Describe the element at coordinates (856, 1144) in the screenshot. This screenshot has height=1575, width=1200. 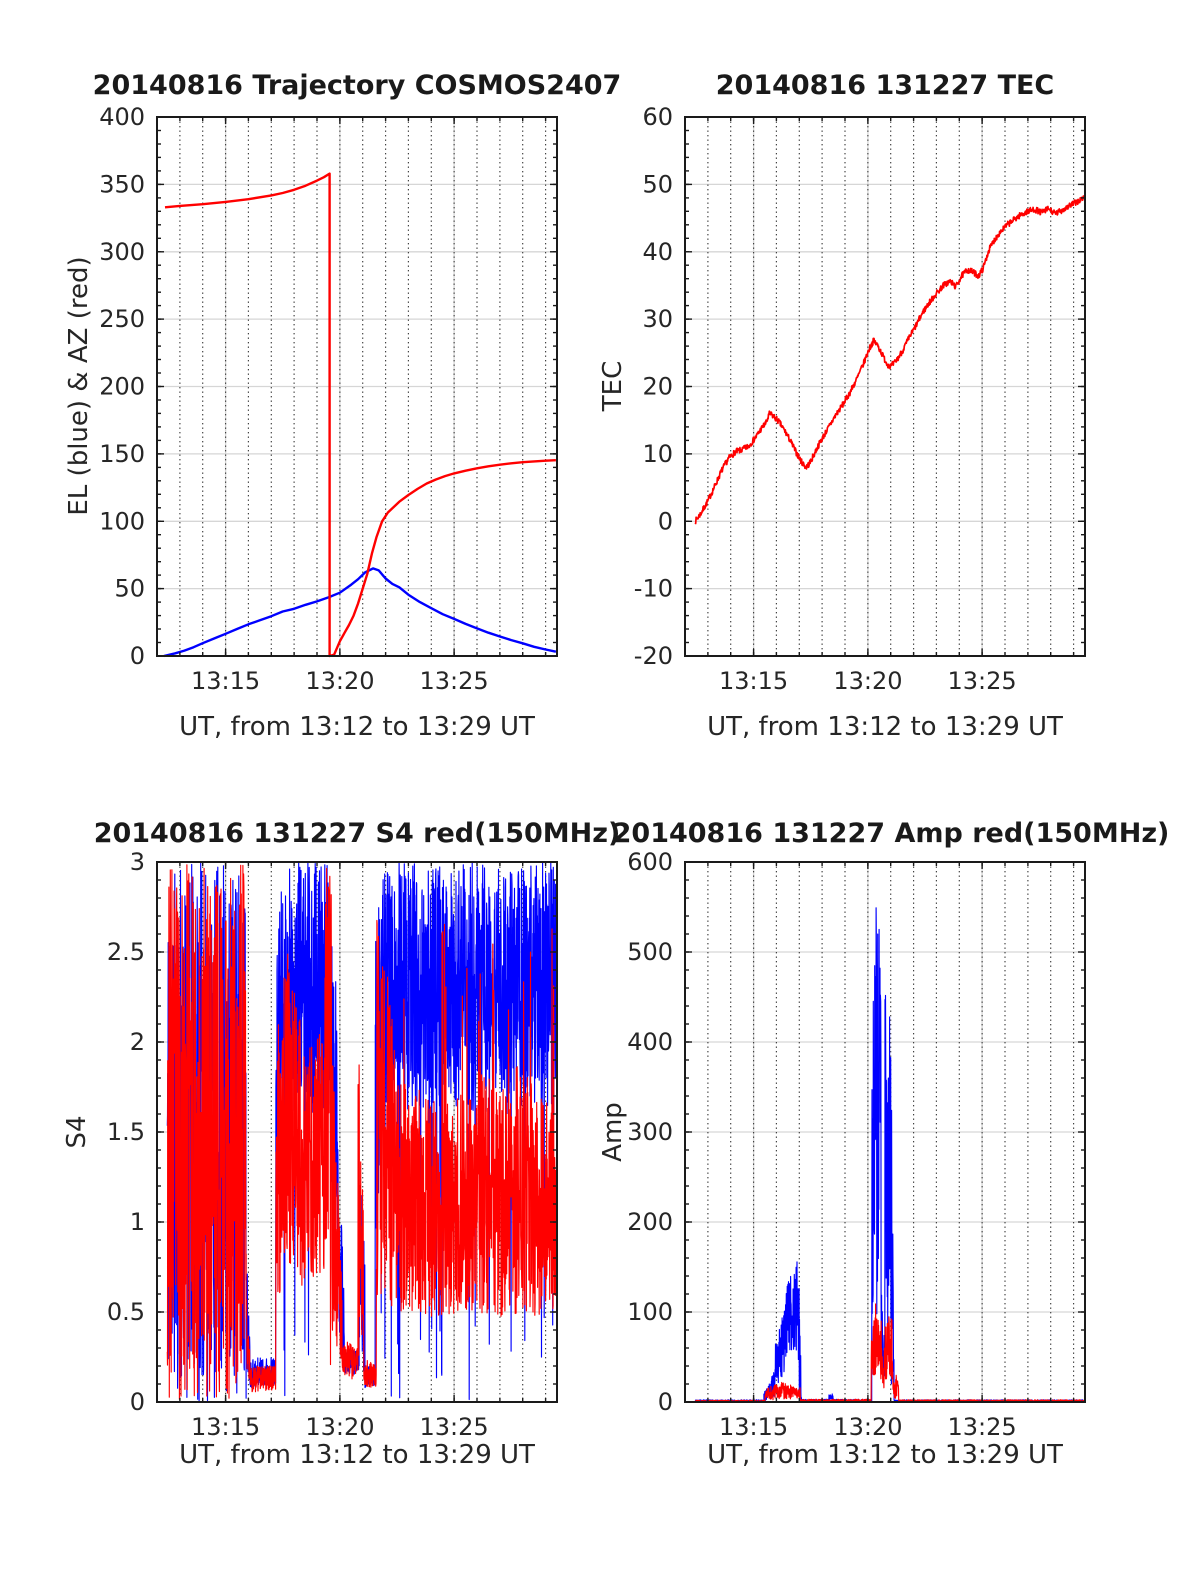
I see `plot-amp: 13:15 13:20 13:25 0 100 200 300 400 500 600` at that location.